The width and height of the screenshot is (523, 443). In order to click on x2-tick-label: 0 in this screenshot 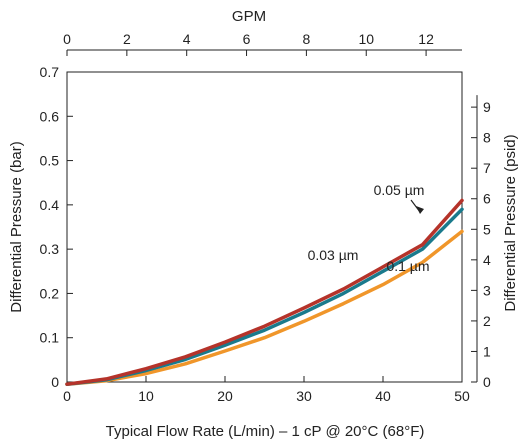, I will do `click(67, 39)`.